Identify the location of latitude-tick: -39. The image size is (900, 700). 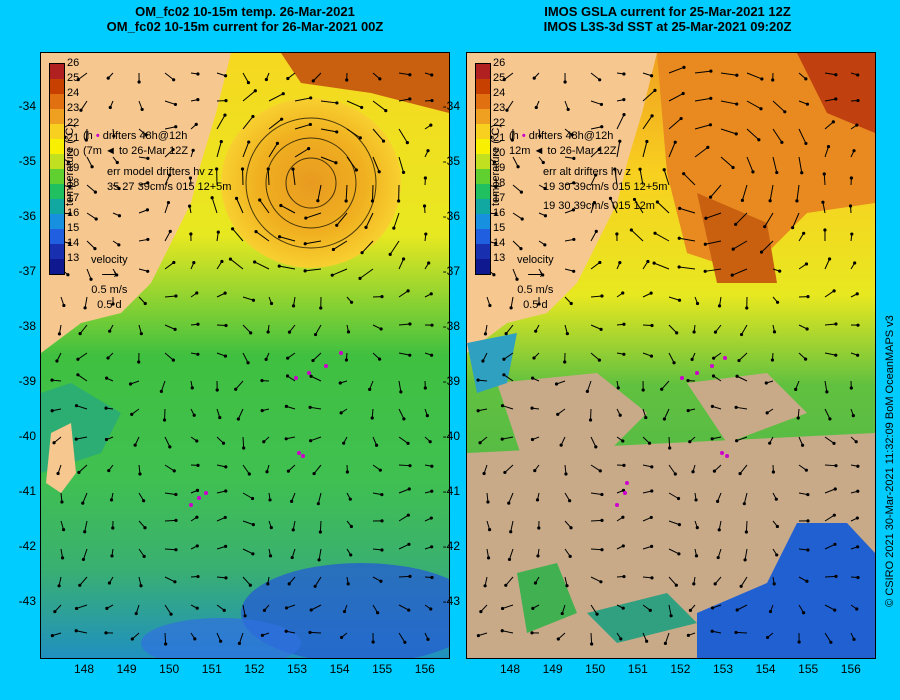
(451, 381).